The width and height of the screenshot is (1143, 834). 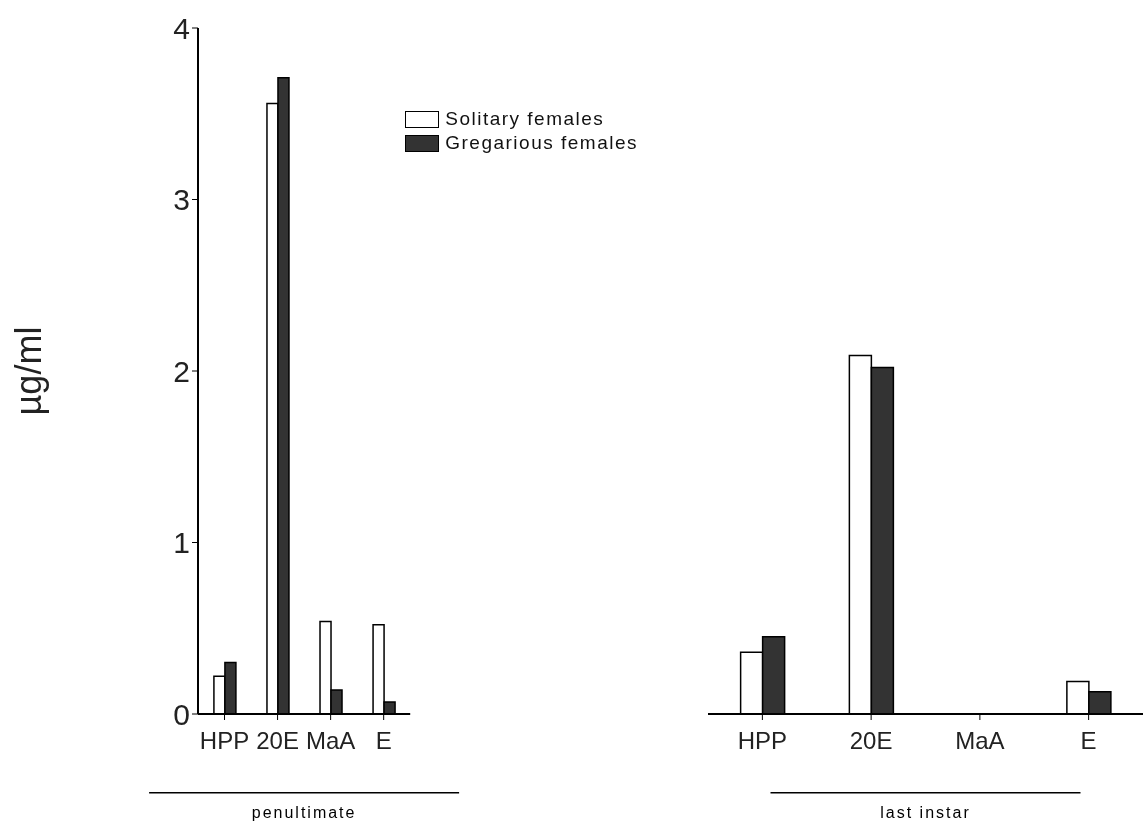 What do you see at coordinates (181, 714) in the screenshot?
I see `y-tick-label: 0` at bounding box center [181, 714].